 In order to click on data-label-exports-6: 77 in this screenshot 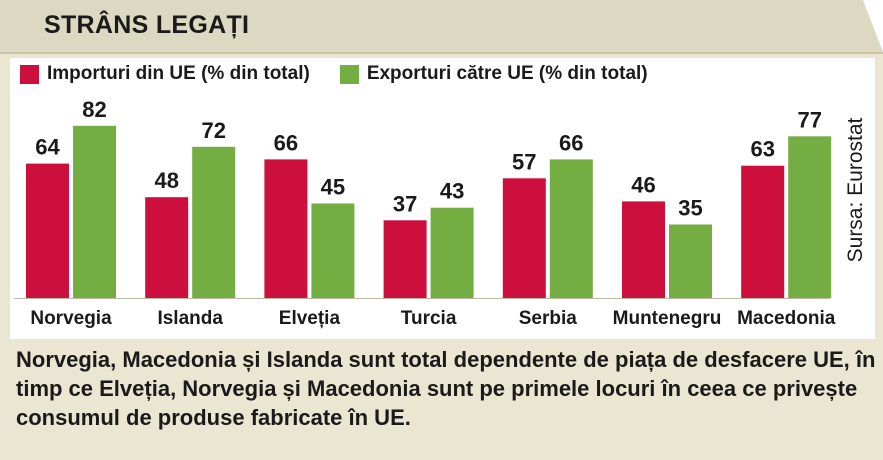, I will do `click(809, 119)`.